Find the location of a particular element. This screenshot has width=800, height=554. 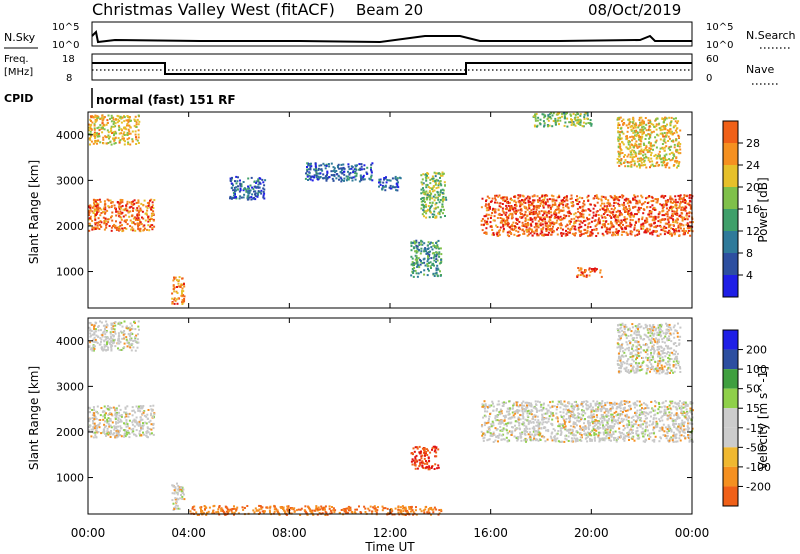

power-colorbar-tick-label: 28 is located at coordinates (753, 143).